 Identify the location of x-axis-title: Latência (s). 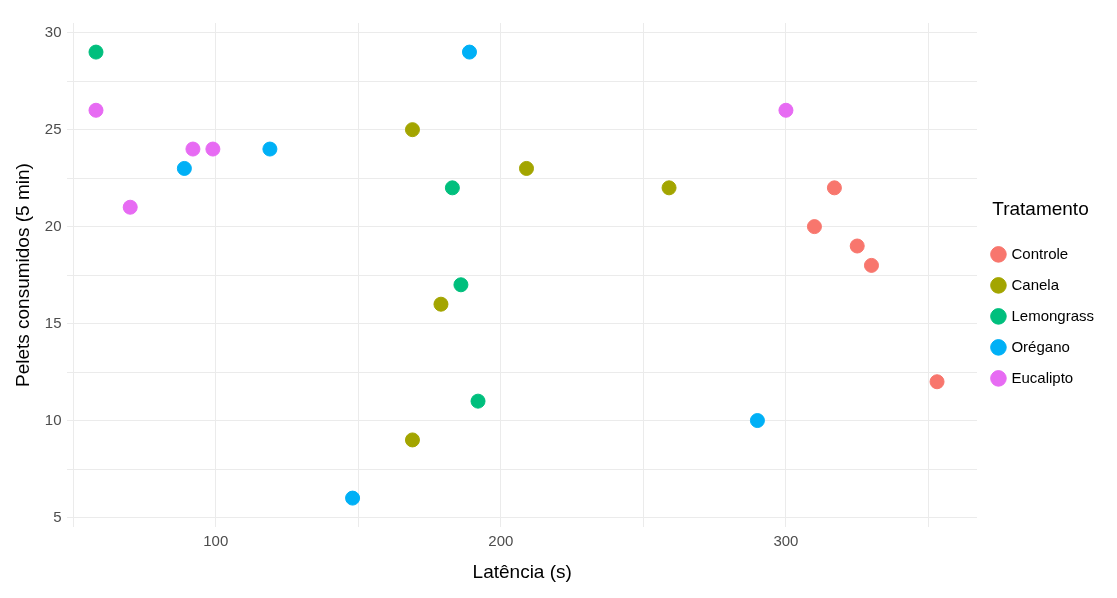
(522, 571).